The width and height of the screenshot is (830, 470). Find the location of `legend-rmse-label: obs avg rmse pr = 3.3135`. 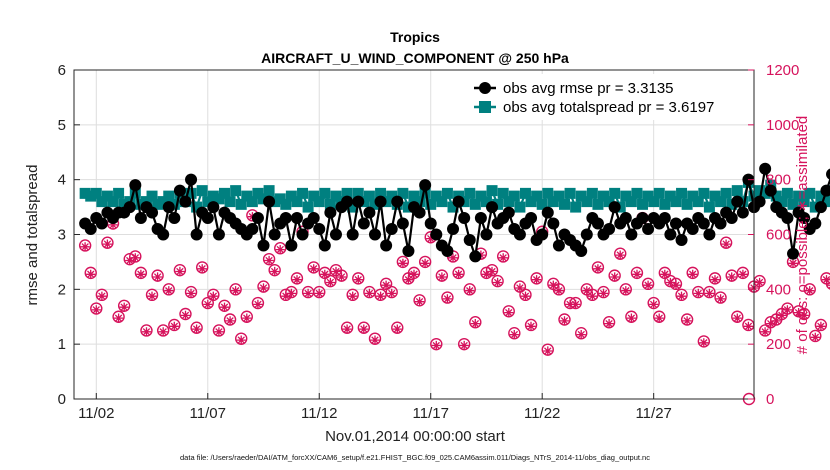

legend-rmse-label: obs avg rmse pr = 3.3135 is located at coordinates (588, 88).